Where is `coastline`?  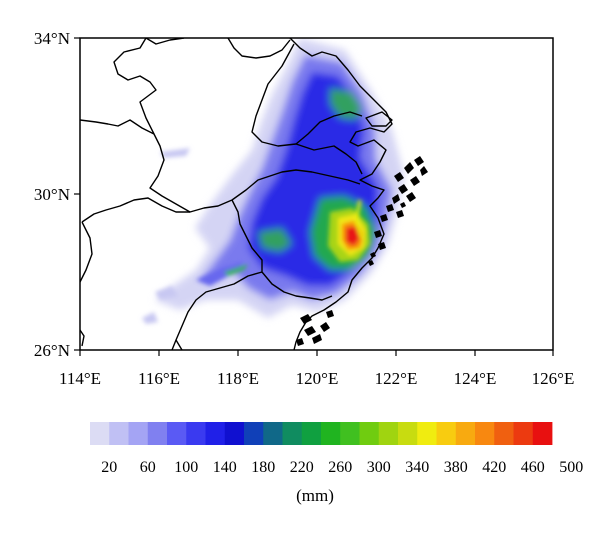 coastline is located at coordinates (341, 194).